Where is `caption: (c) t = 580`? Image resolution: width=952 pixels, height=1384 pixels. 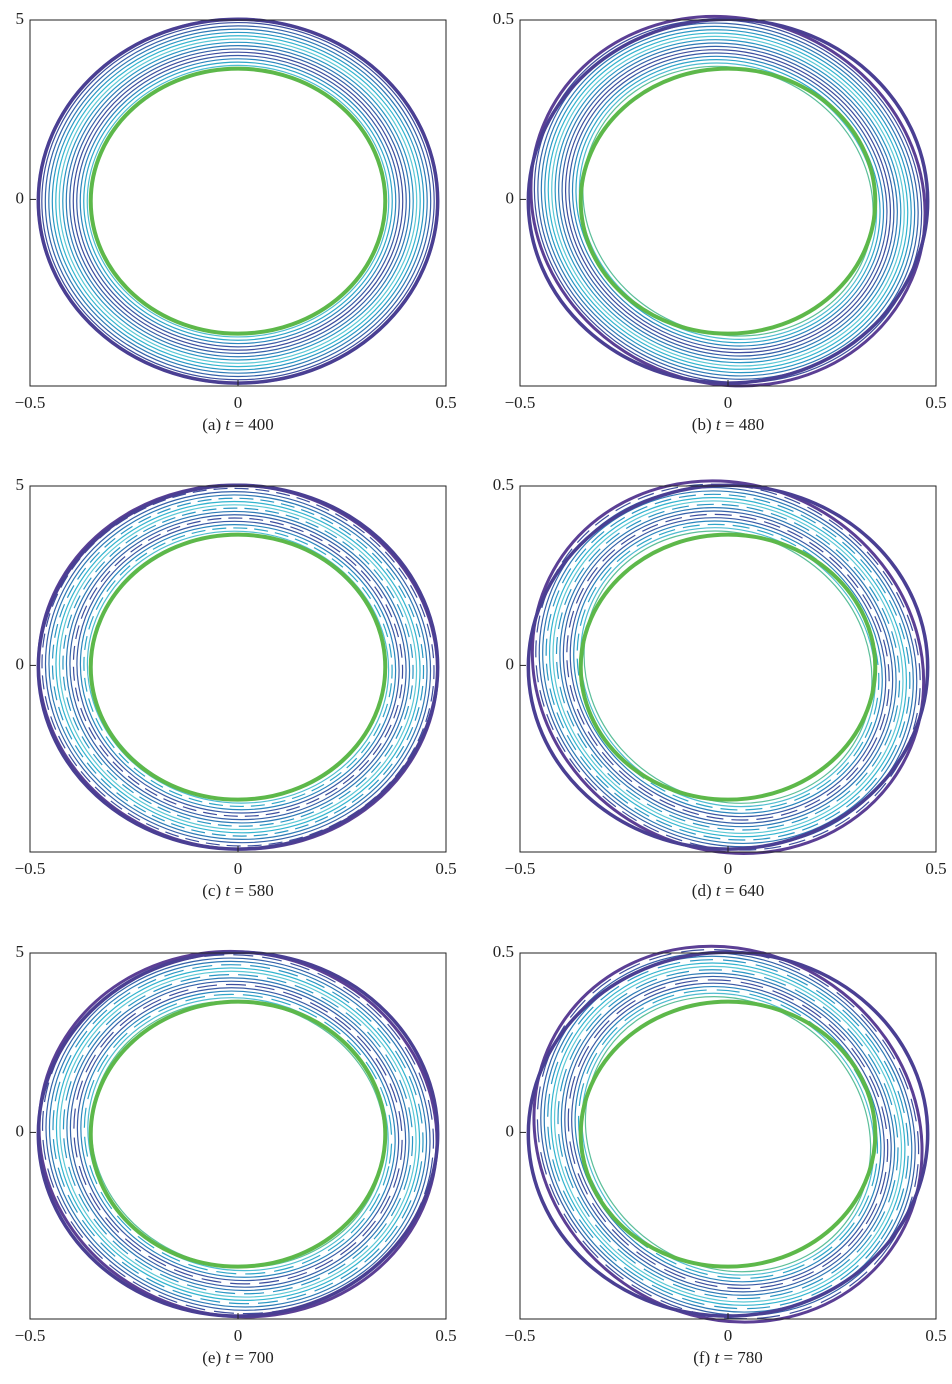 caption: (c) t = 580 is located at coordinates (237, 890).